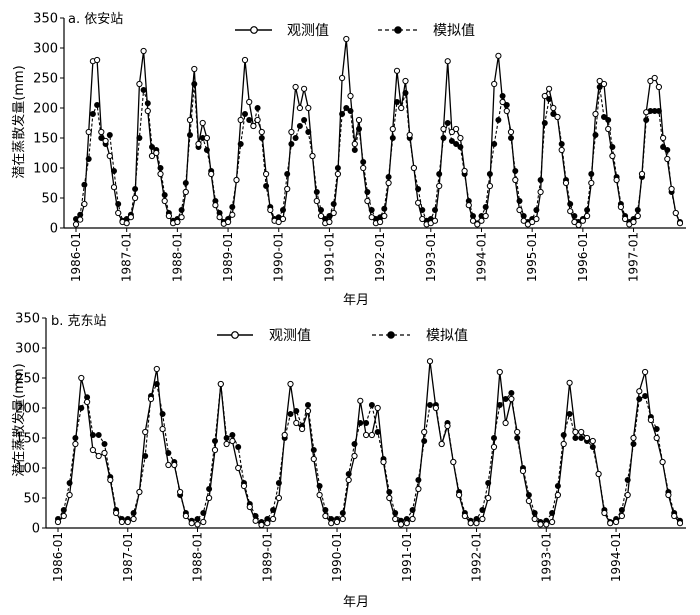 The height and width of the screenshot is (615, 700). What do you see at coordinates (45, 109) in the screenshot?
I see `panel-a-y-tick-label: 200` at bounding box center [45, 109].